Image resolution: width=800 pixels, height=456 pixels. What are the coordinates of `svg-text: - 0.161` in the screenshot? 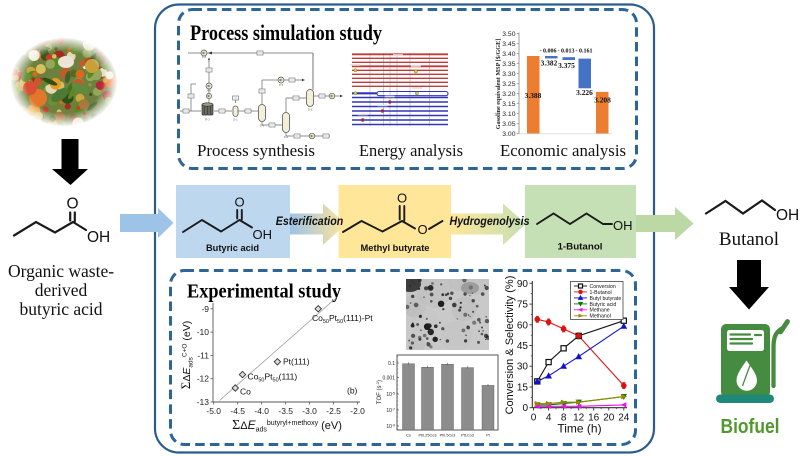 It's located at (584, 52).